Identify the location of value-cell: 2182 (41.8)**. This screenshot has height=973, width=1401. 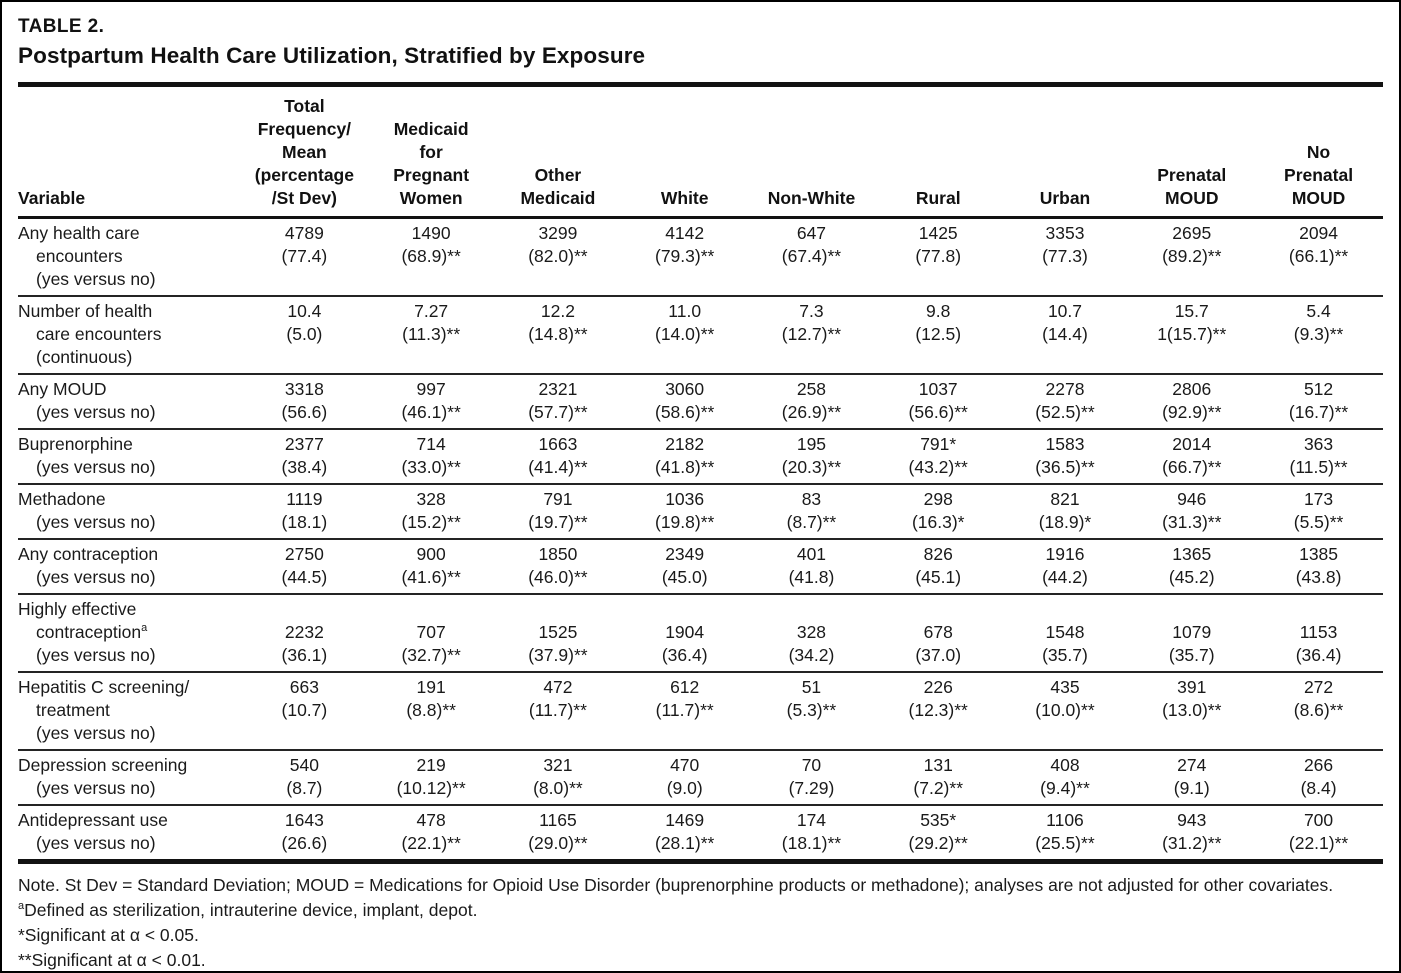
(686, 457).